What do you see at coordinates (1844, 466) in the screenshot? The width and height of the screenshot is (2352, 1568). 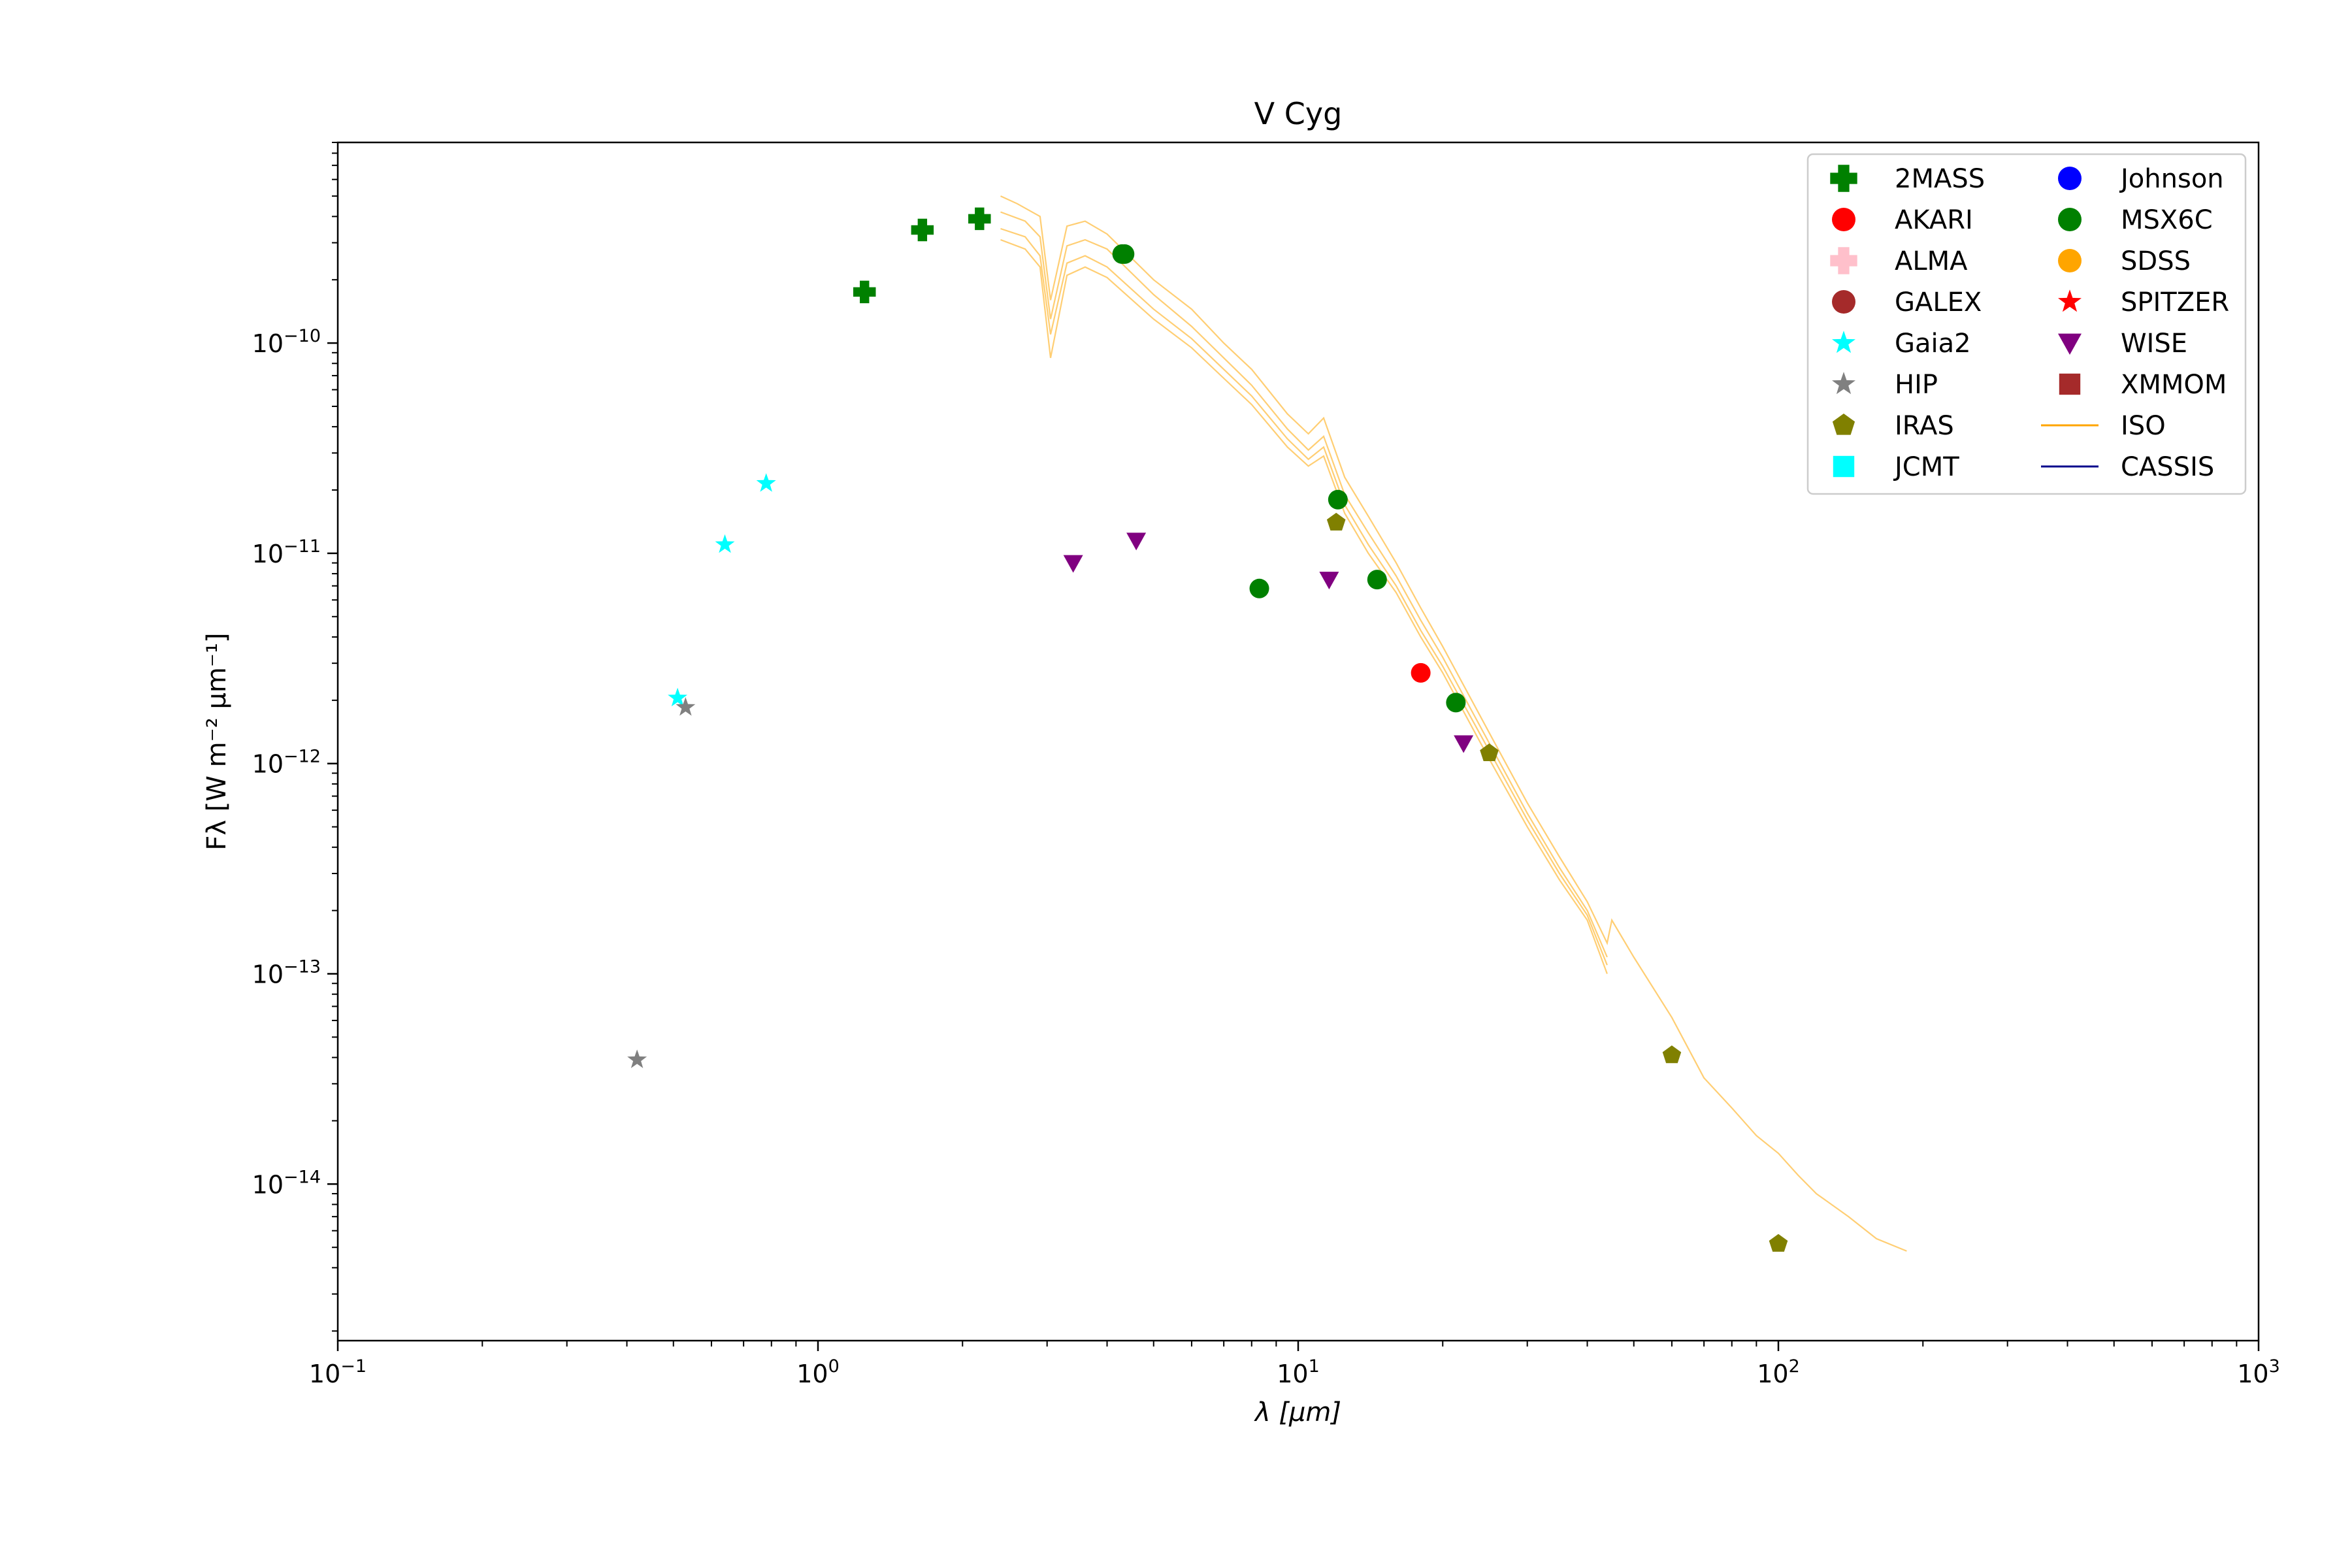 I see `legend-marker-jcmt` at bounding box center [1844, 466].